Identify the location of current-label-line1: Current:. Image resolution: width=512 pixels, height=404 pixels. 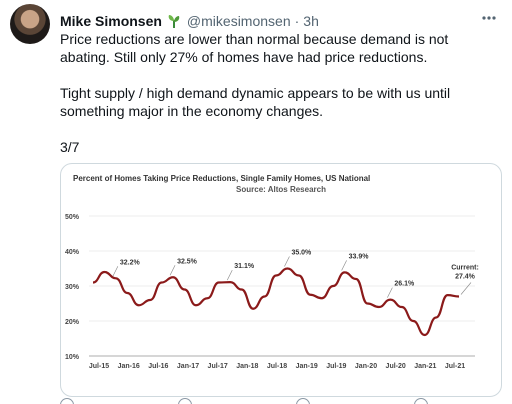
(465, 268).